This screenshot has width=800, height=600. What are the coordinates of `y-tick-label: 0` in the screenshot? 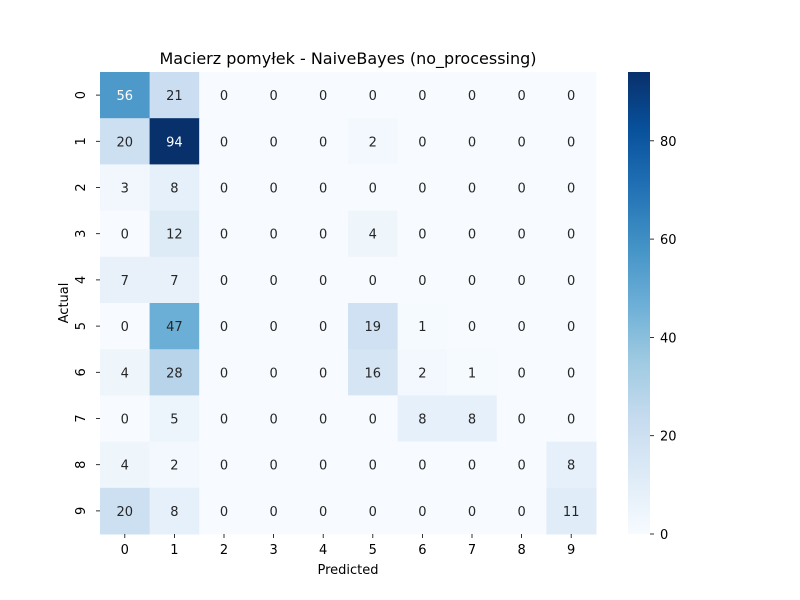 It's located at (81, 95).